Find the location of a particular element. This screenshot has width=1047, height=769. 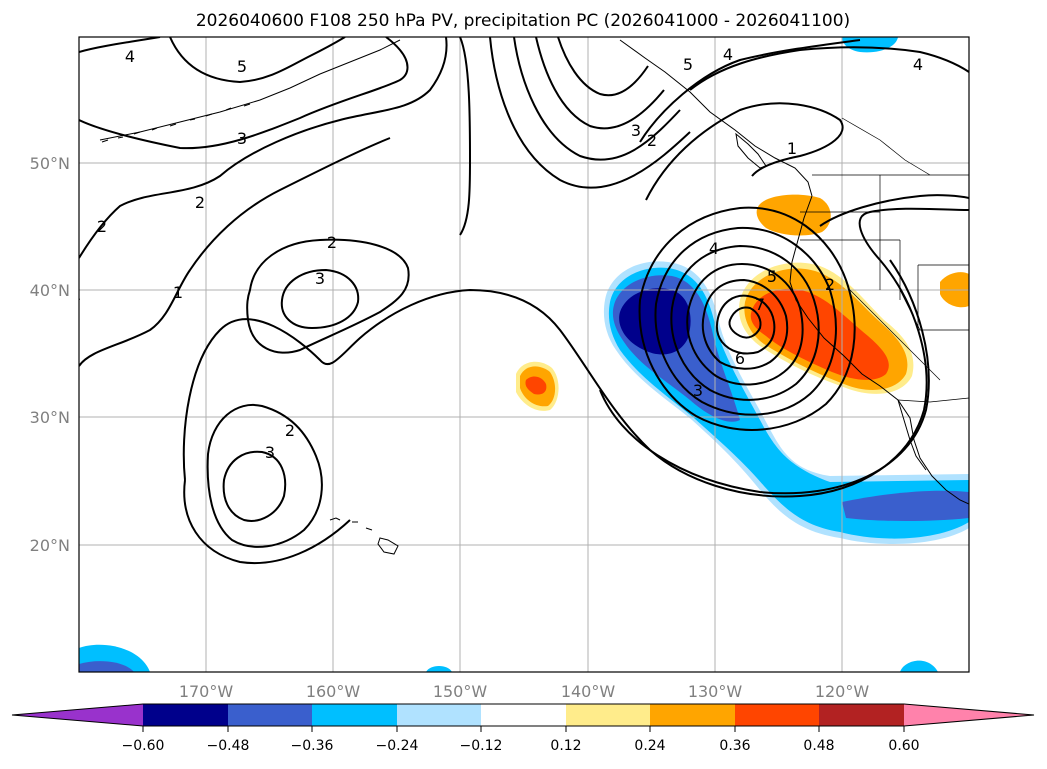

aleutian-islands is located at coordinates (176, 123).